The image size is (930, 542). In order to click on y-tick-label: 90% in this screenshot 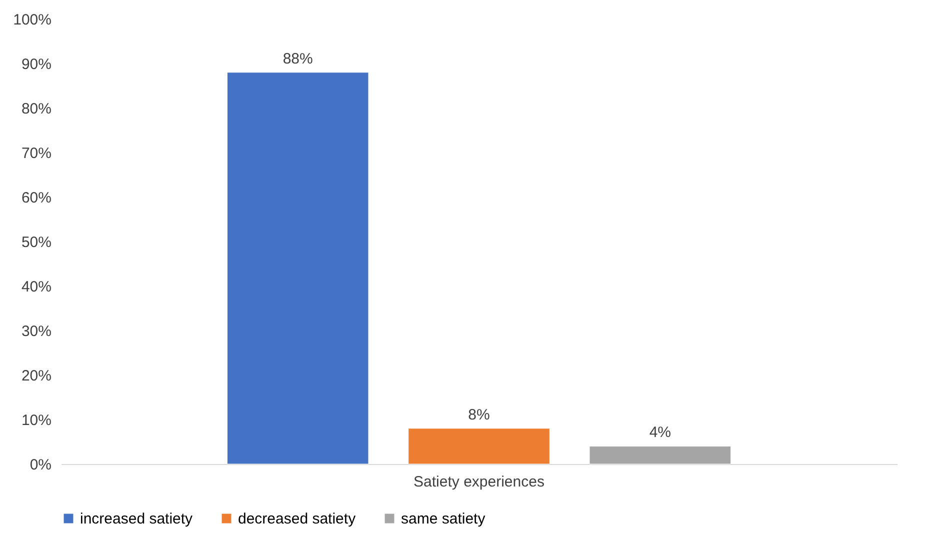, I will do `click(36, 64)`.